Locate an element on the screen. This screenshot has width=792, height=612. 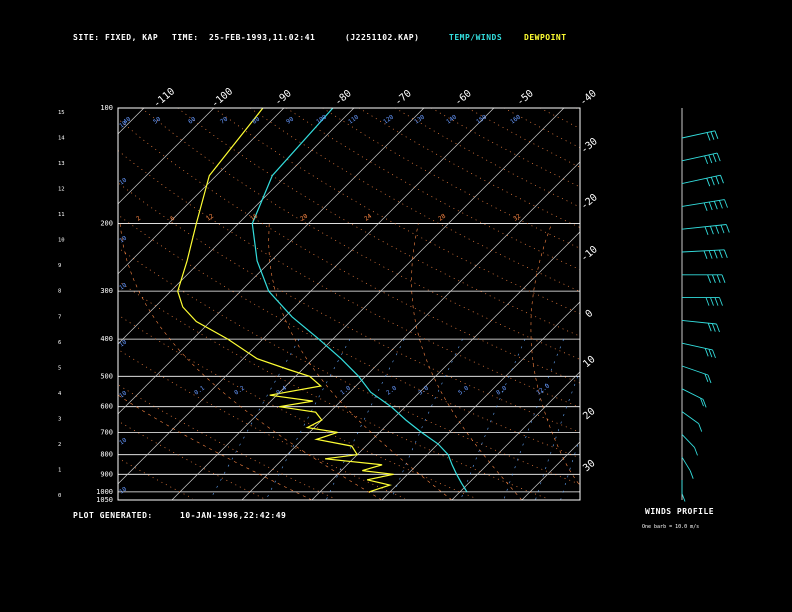
height-label-6: 6 is located at coordinates (59, 343).